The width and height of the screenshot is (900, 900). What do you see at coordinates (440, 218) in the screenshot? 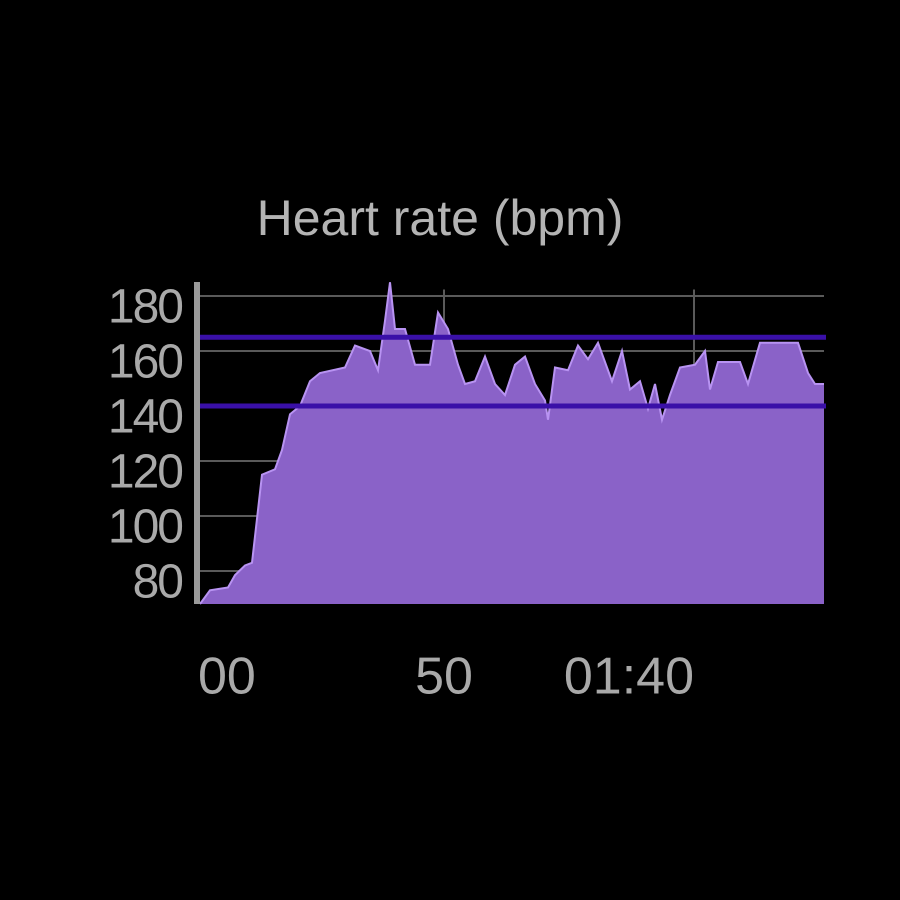
I see `chart-title: Heart rate (bpm)` at bounding box center [440, 218].